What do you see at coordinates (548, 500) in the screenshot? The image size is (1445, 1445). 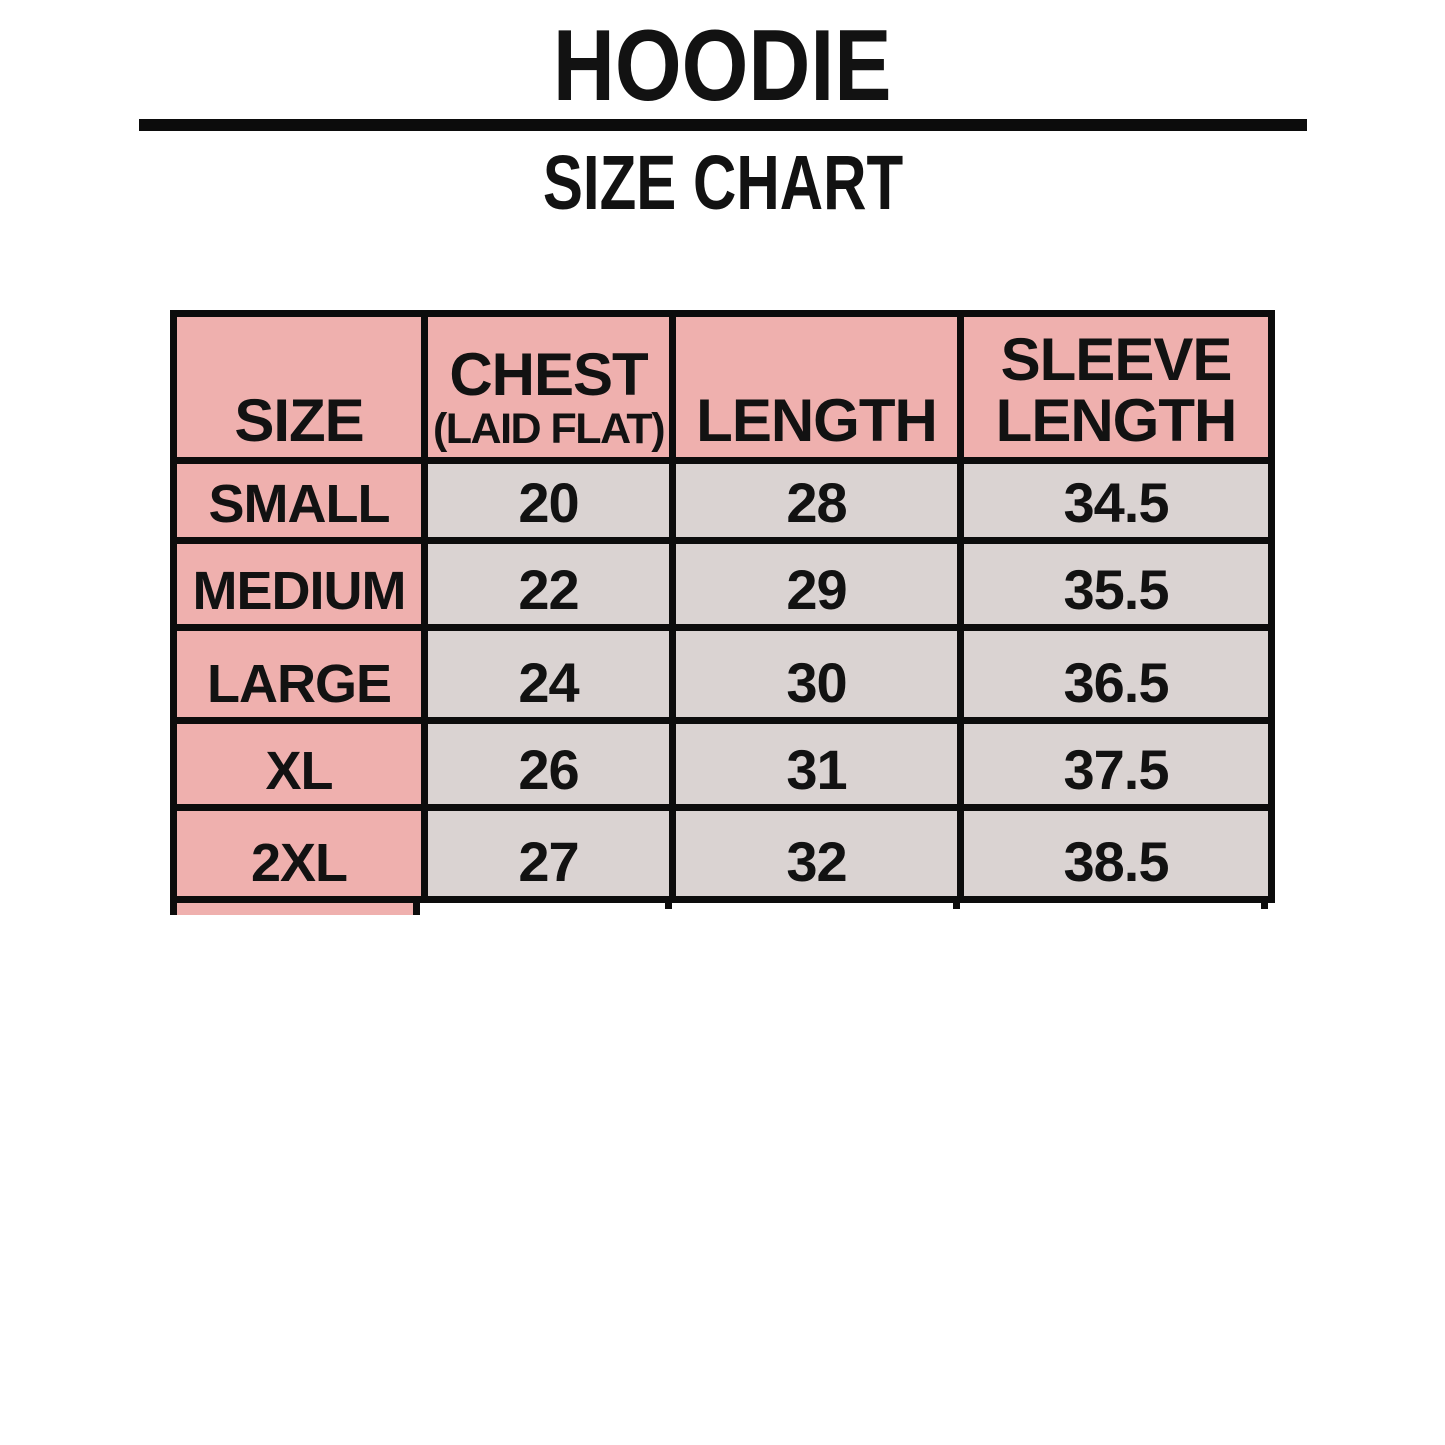 I see `chest-cell: 20` at bounding box center [548, 500].